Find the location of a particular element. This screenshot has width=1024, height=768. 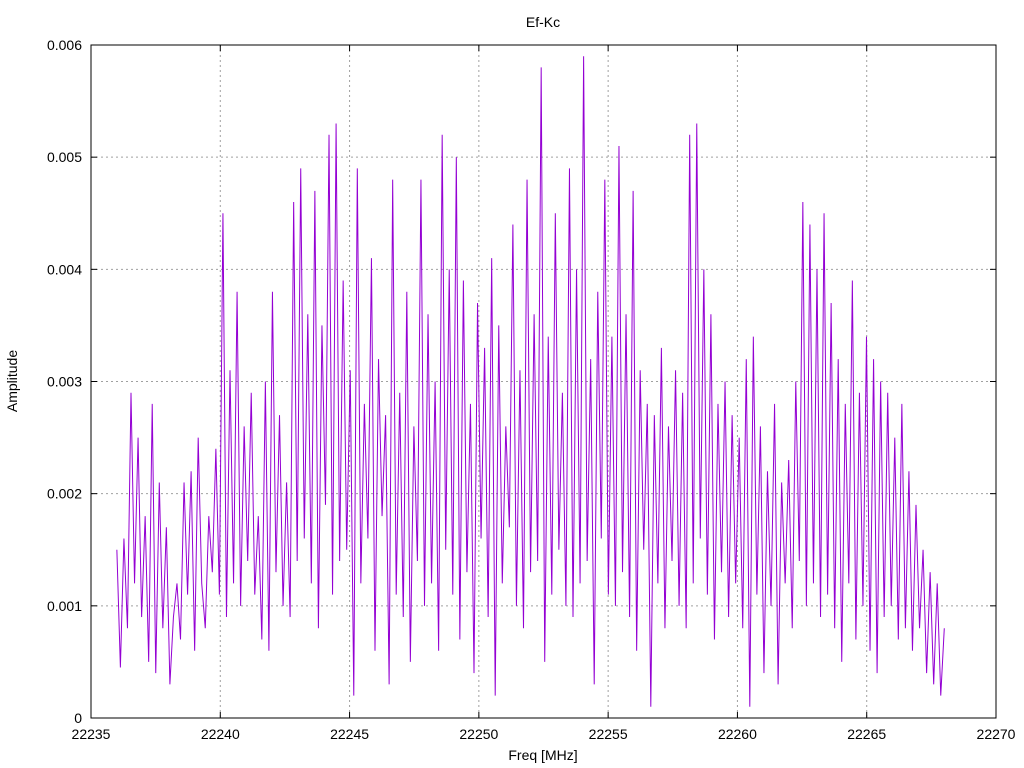

y-tick-label: 0.002 is located at coordinates (64, 494).